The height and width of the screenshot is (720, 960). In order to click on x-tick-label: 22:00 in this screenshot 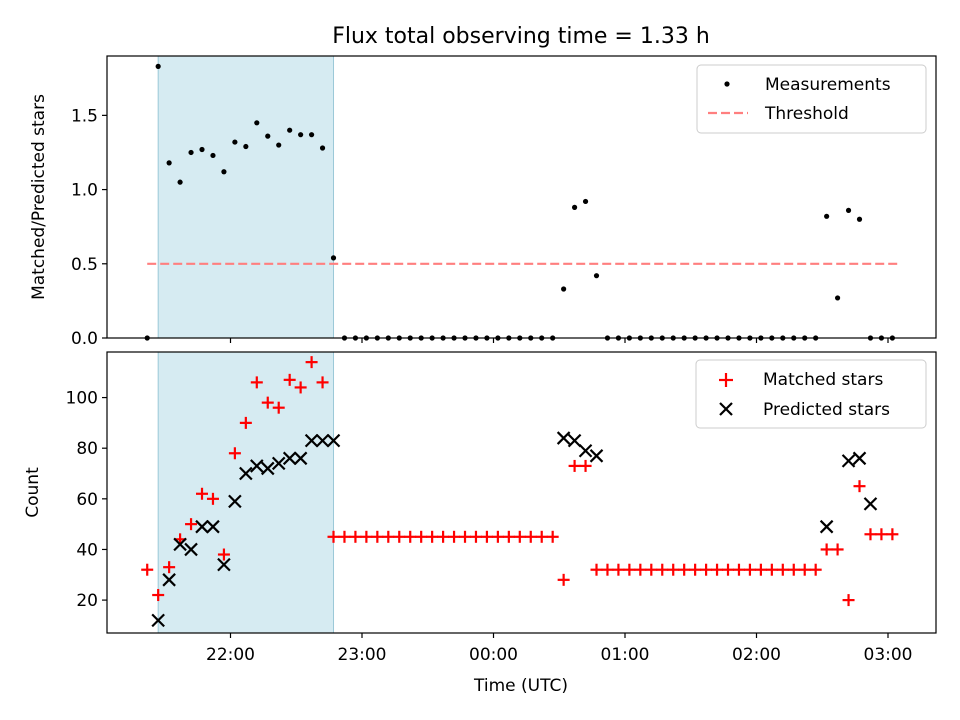, I will do `click(230, 655)`.